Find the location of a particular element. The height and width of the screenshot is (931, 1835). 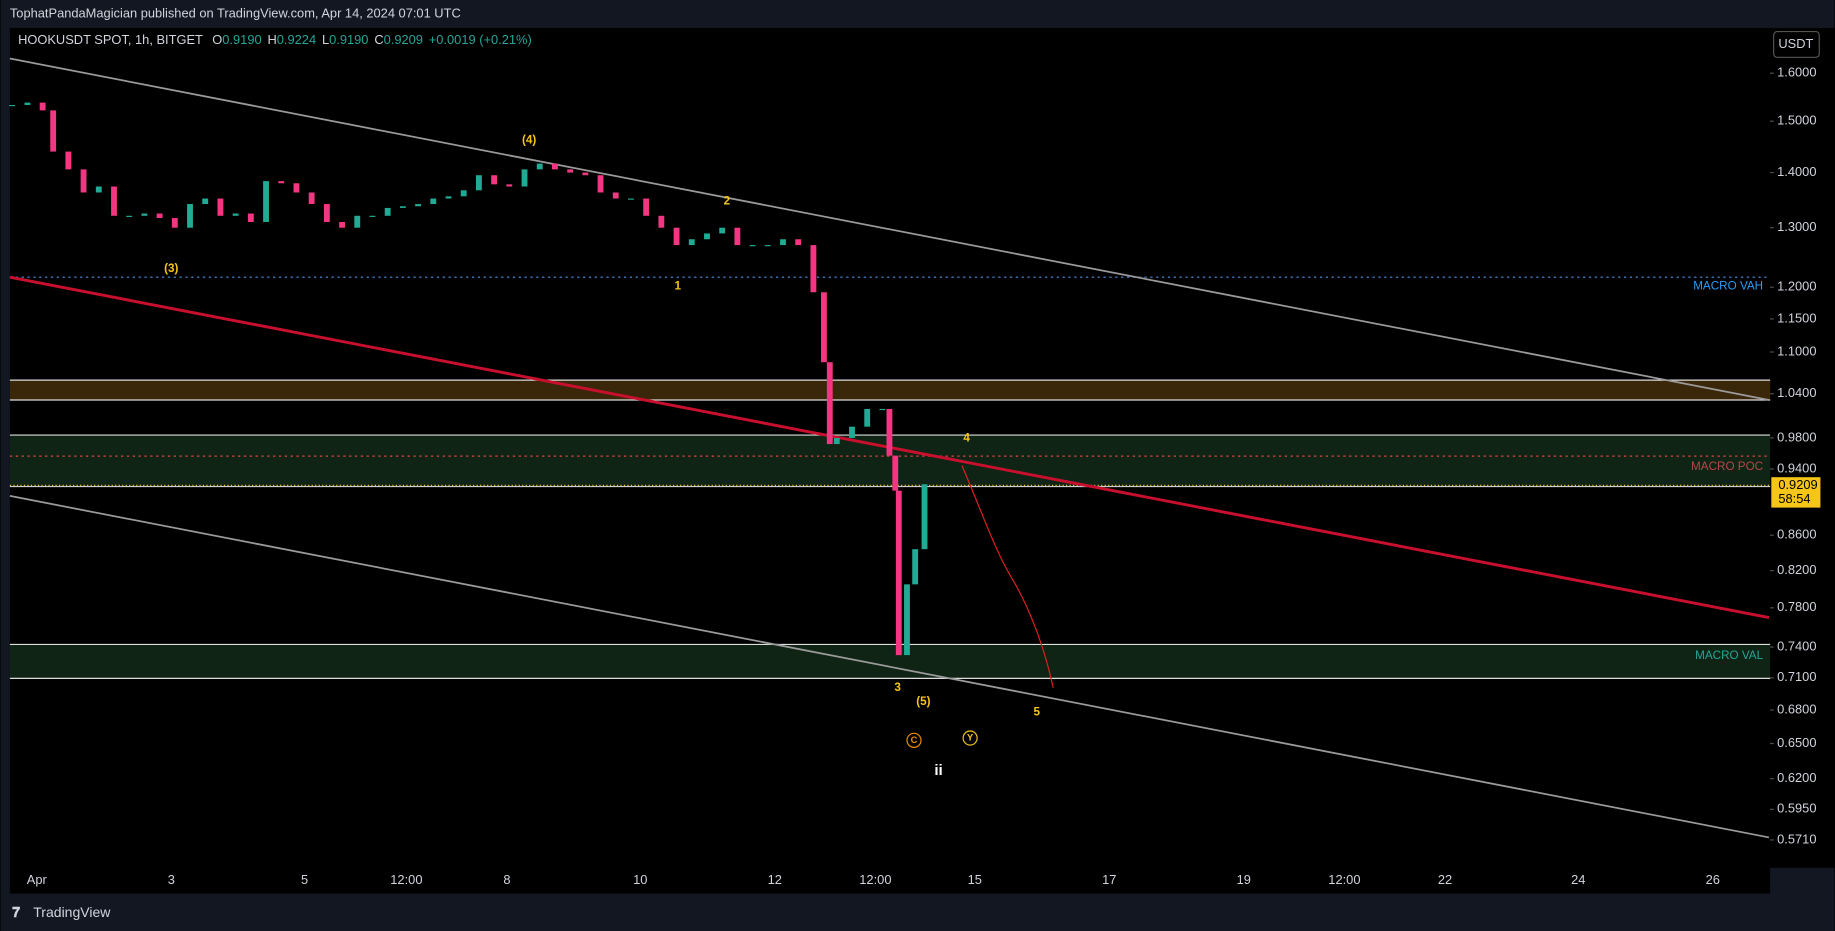

price-axis is located at coordinates (1802, 448).